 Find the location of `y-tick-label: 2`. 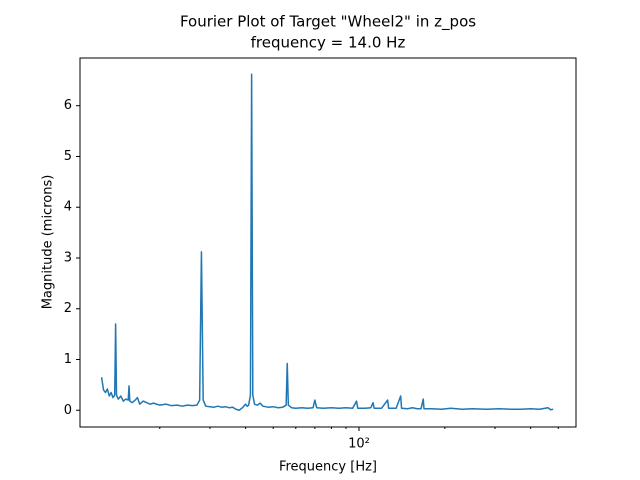

y-tick-label: 2 is located at coordinates (68, 308).